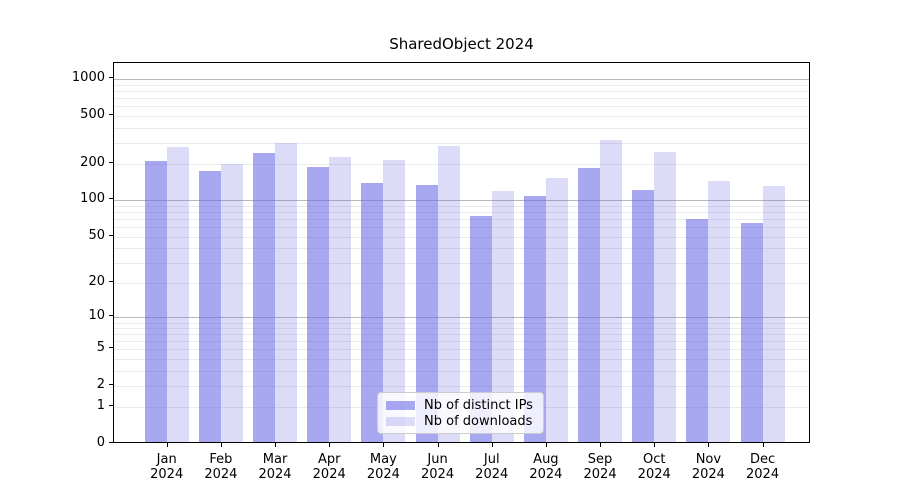 This screenshot has height=500, width=900. I want to click on bar-apr-distinct-ips, so click(318, 304).